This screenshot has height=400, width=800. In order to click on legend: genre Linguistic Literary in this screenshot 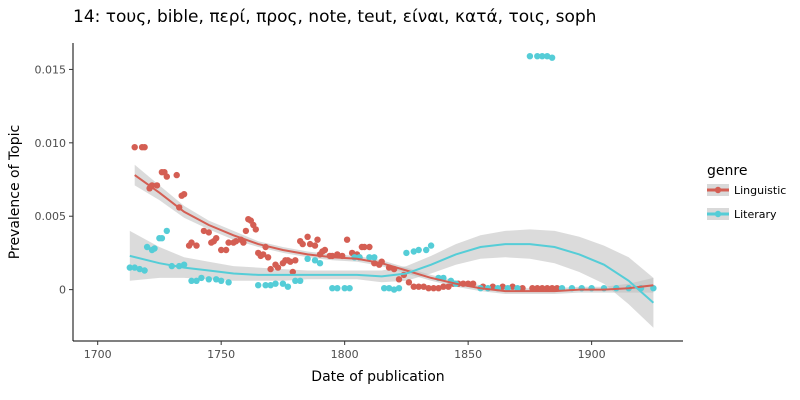, I will do `click(746, 192)`.